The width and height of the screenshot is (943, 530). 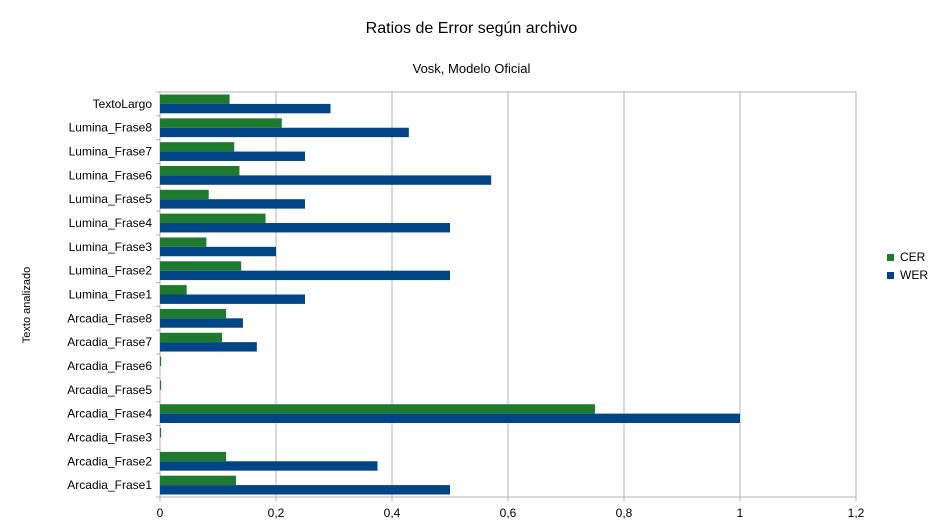 What do you see at coordinates (276, 513) in the screenshot?
I see `x-tick-label: 0,2` at bounding box center [276, 513].